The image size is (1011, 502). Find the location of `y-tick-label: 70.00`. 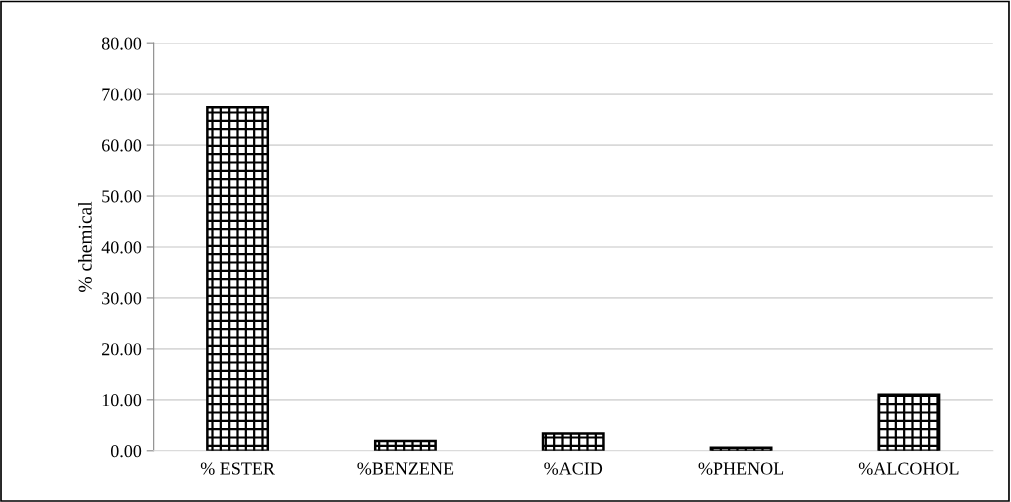

y-tick-label: 70.00 is located at coordinates (122, 94).